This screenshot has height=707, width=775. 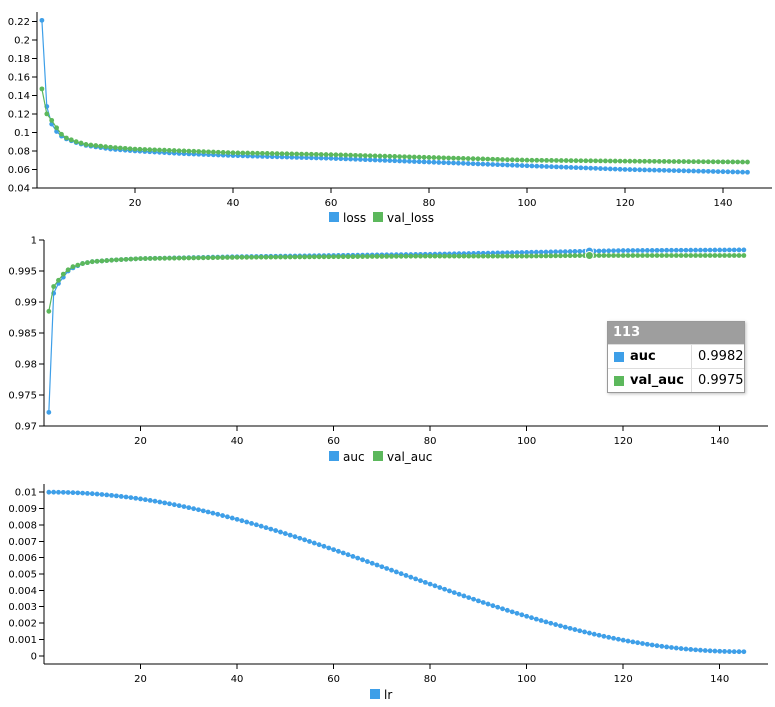 I want to click on x-tick-label: 40, so click(x=233, y=203).